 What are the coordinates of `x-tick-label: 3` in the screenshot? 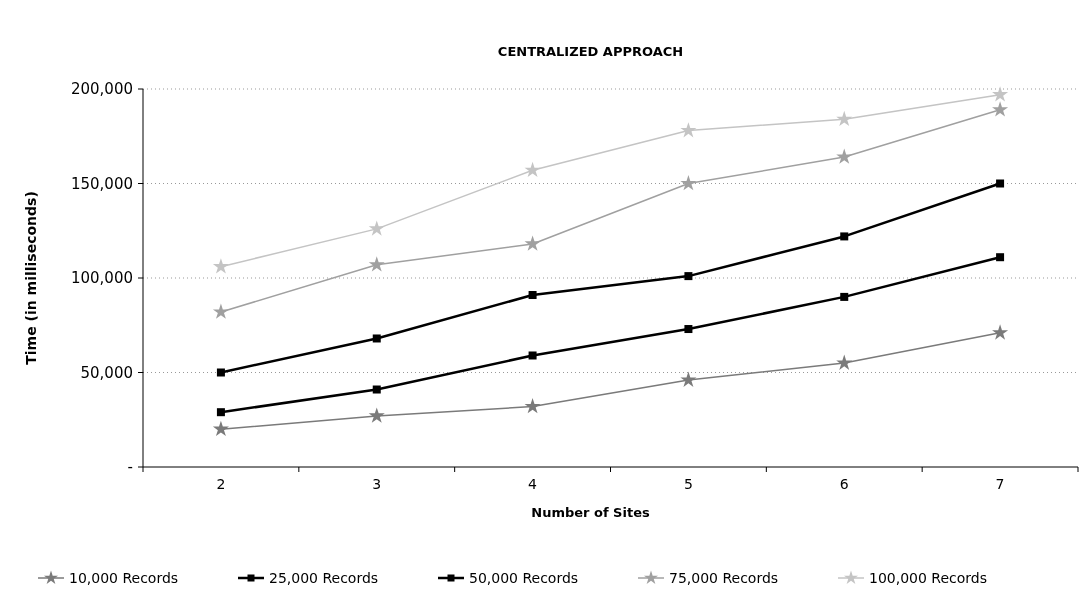 It's located at (377, 484).